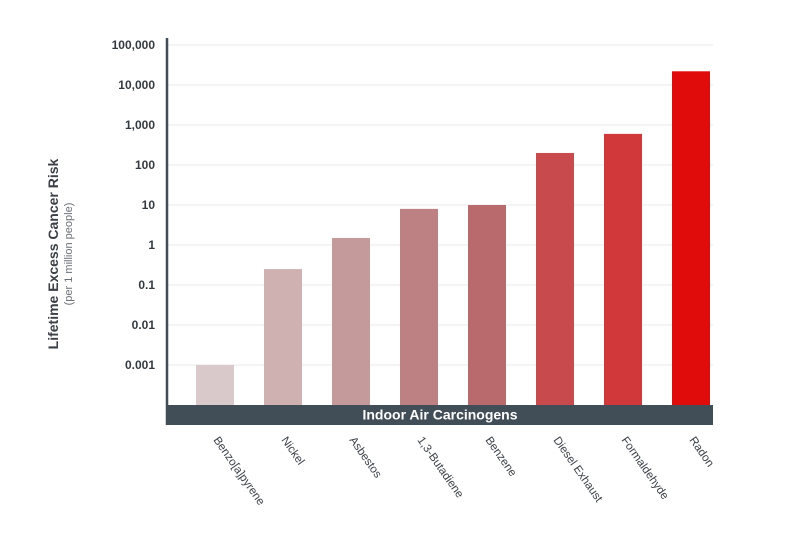 This screenshot has width=792, height=535. What do you see at coordinates (578, 470) in the screenshot?
I see `category-label: Diesel Exhaust` at bounding box center [578, 470].